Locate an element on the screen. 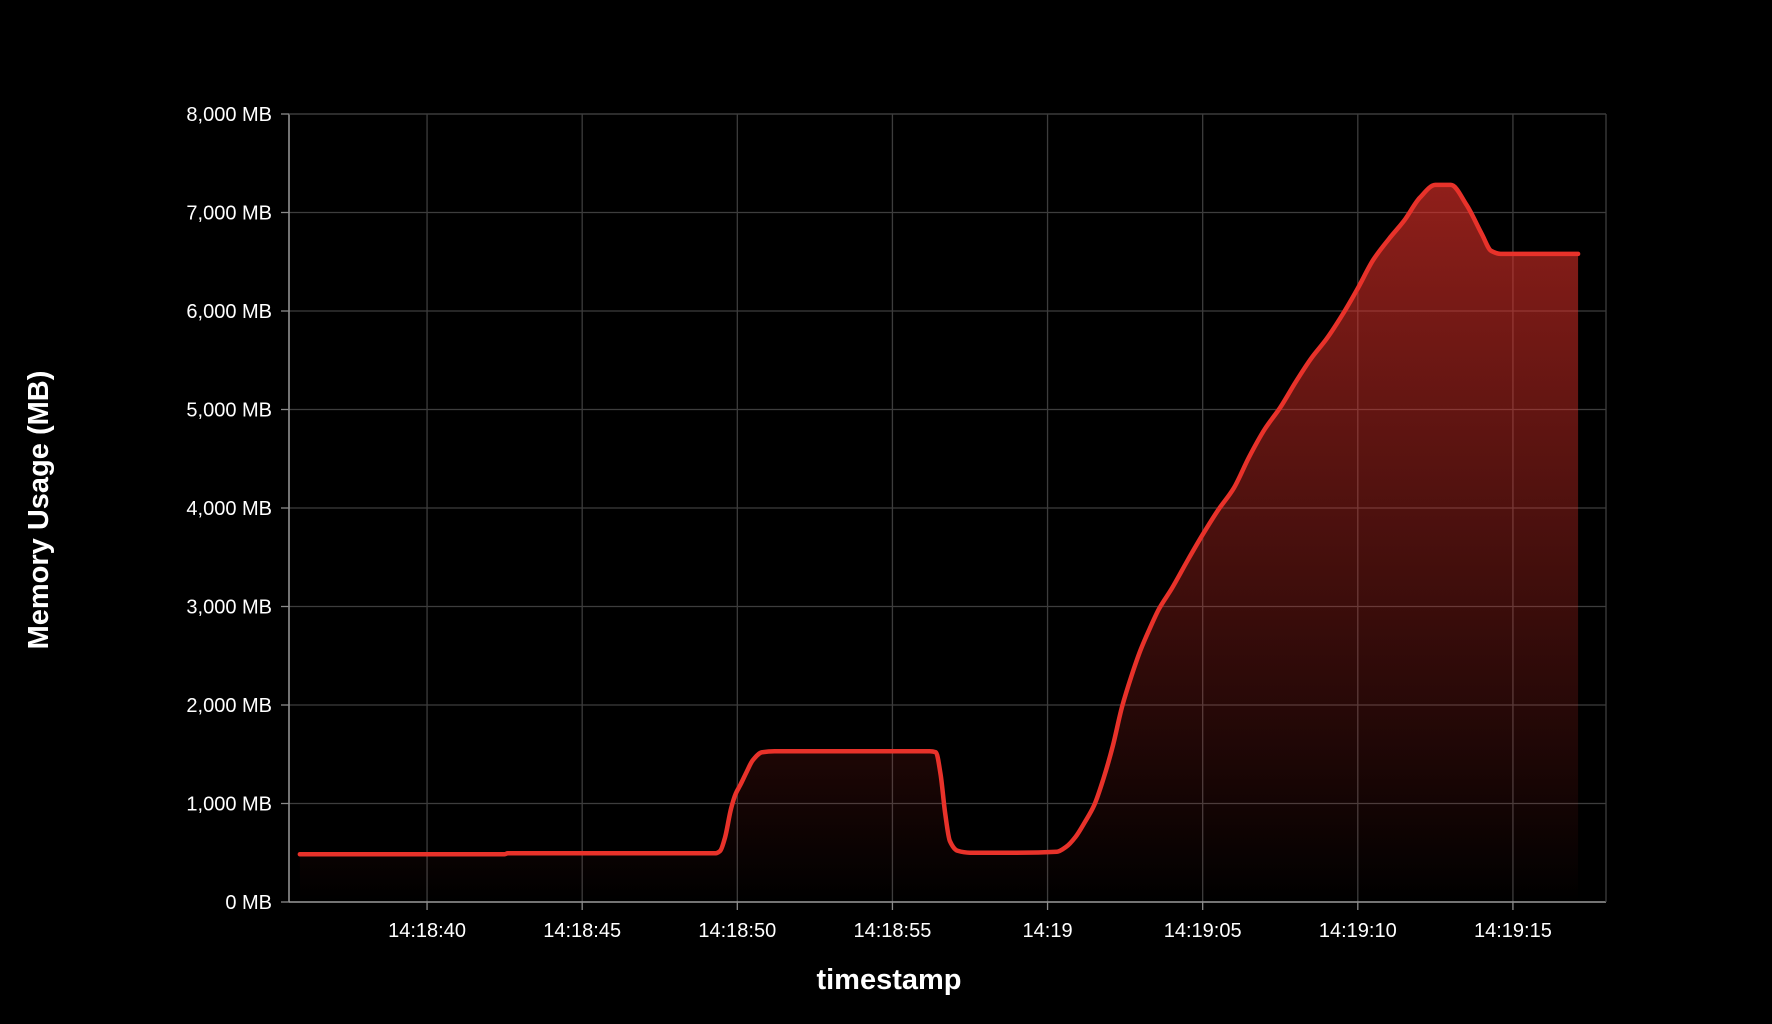 The height and width of the screenshot is (1024, 1772). y-tick-label: 0 MB is located at coordinates (248, 903).